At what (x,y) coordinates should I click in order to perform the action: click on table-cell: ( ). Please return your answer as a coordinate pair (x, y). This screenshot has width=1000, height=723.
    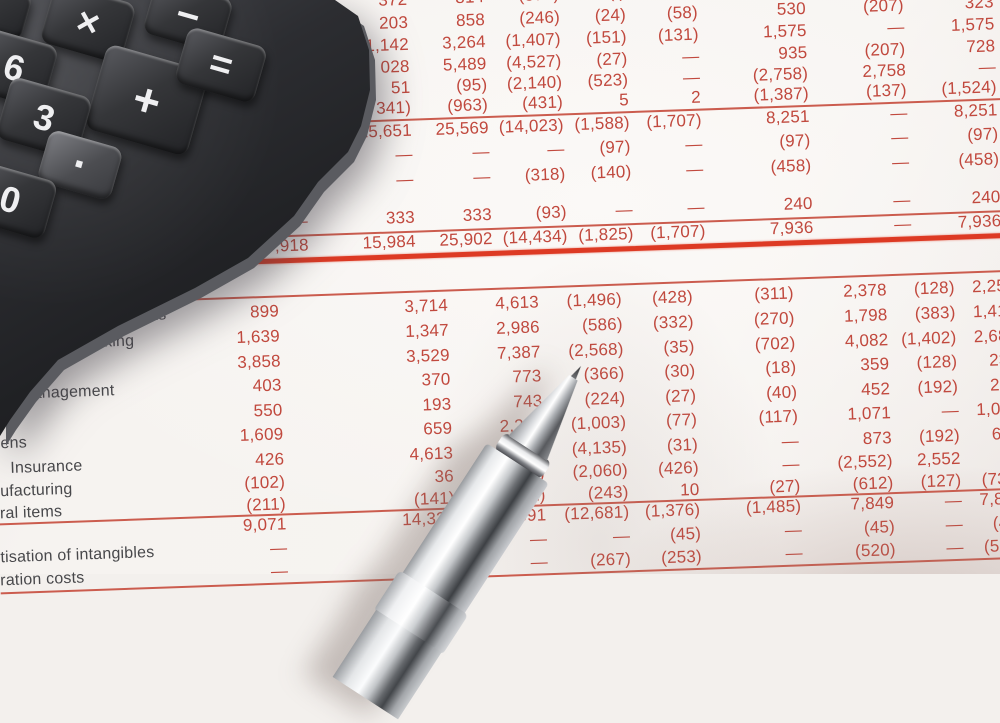
    Looking at the image, I should click on (592, 2).